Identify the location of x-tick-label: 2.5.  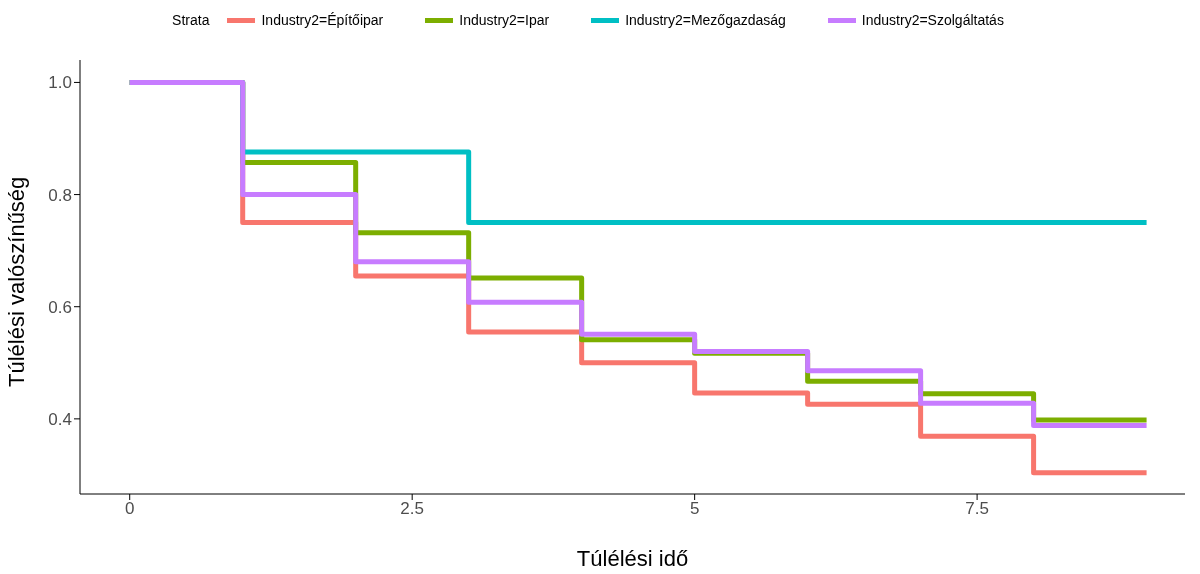
(412, 509).